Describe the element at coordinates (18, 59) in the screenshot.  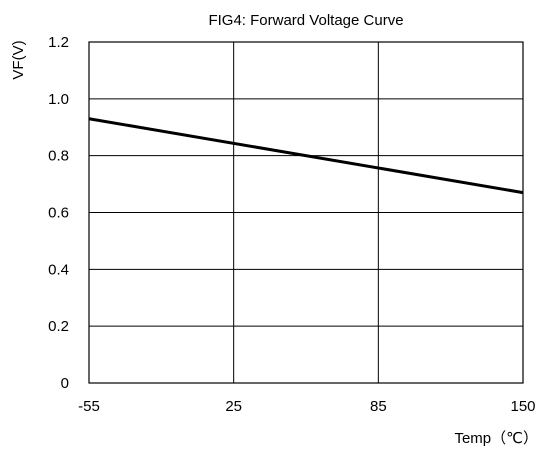
I see `y-axis-label: VF(V)` at that location.